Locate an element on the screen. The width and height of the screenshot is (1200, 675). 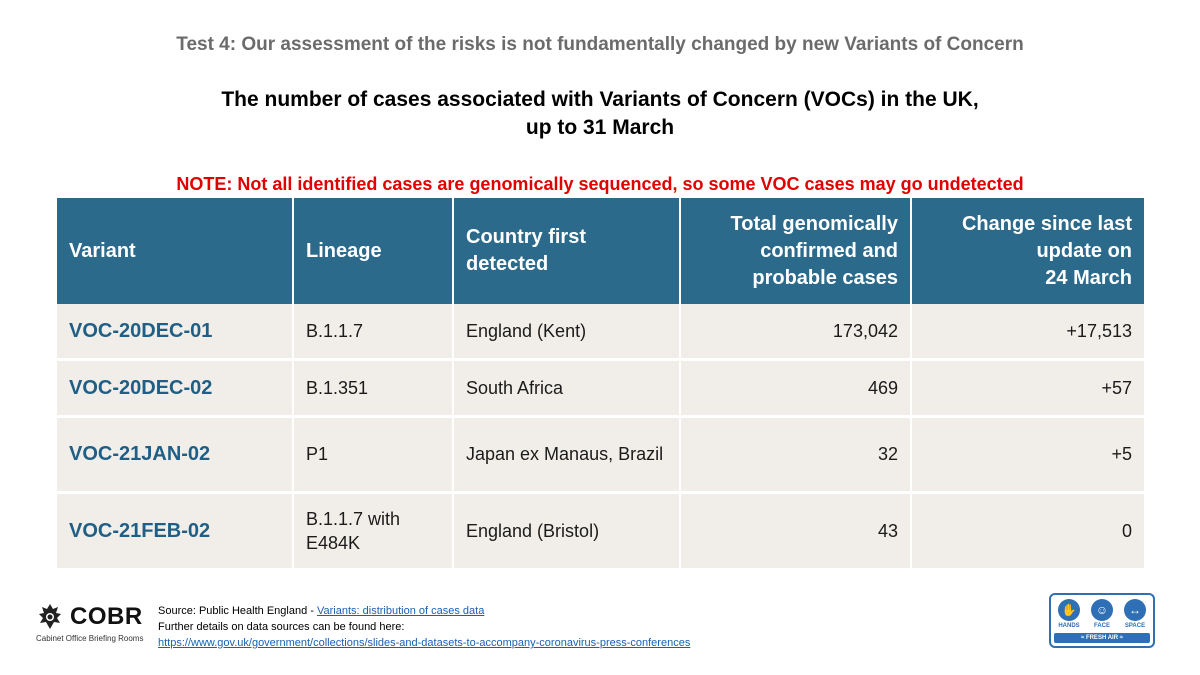
cell-change: 0 is located at coordinates (1027, 529).